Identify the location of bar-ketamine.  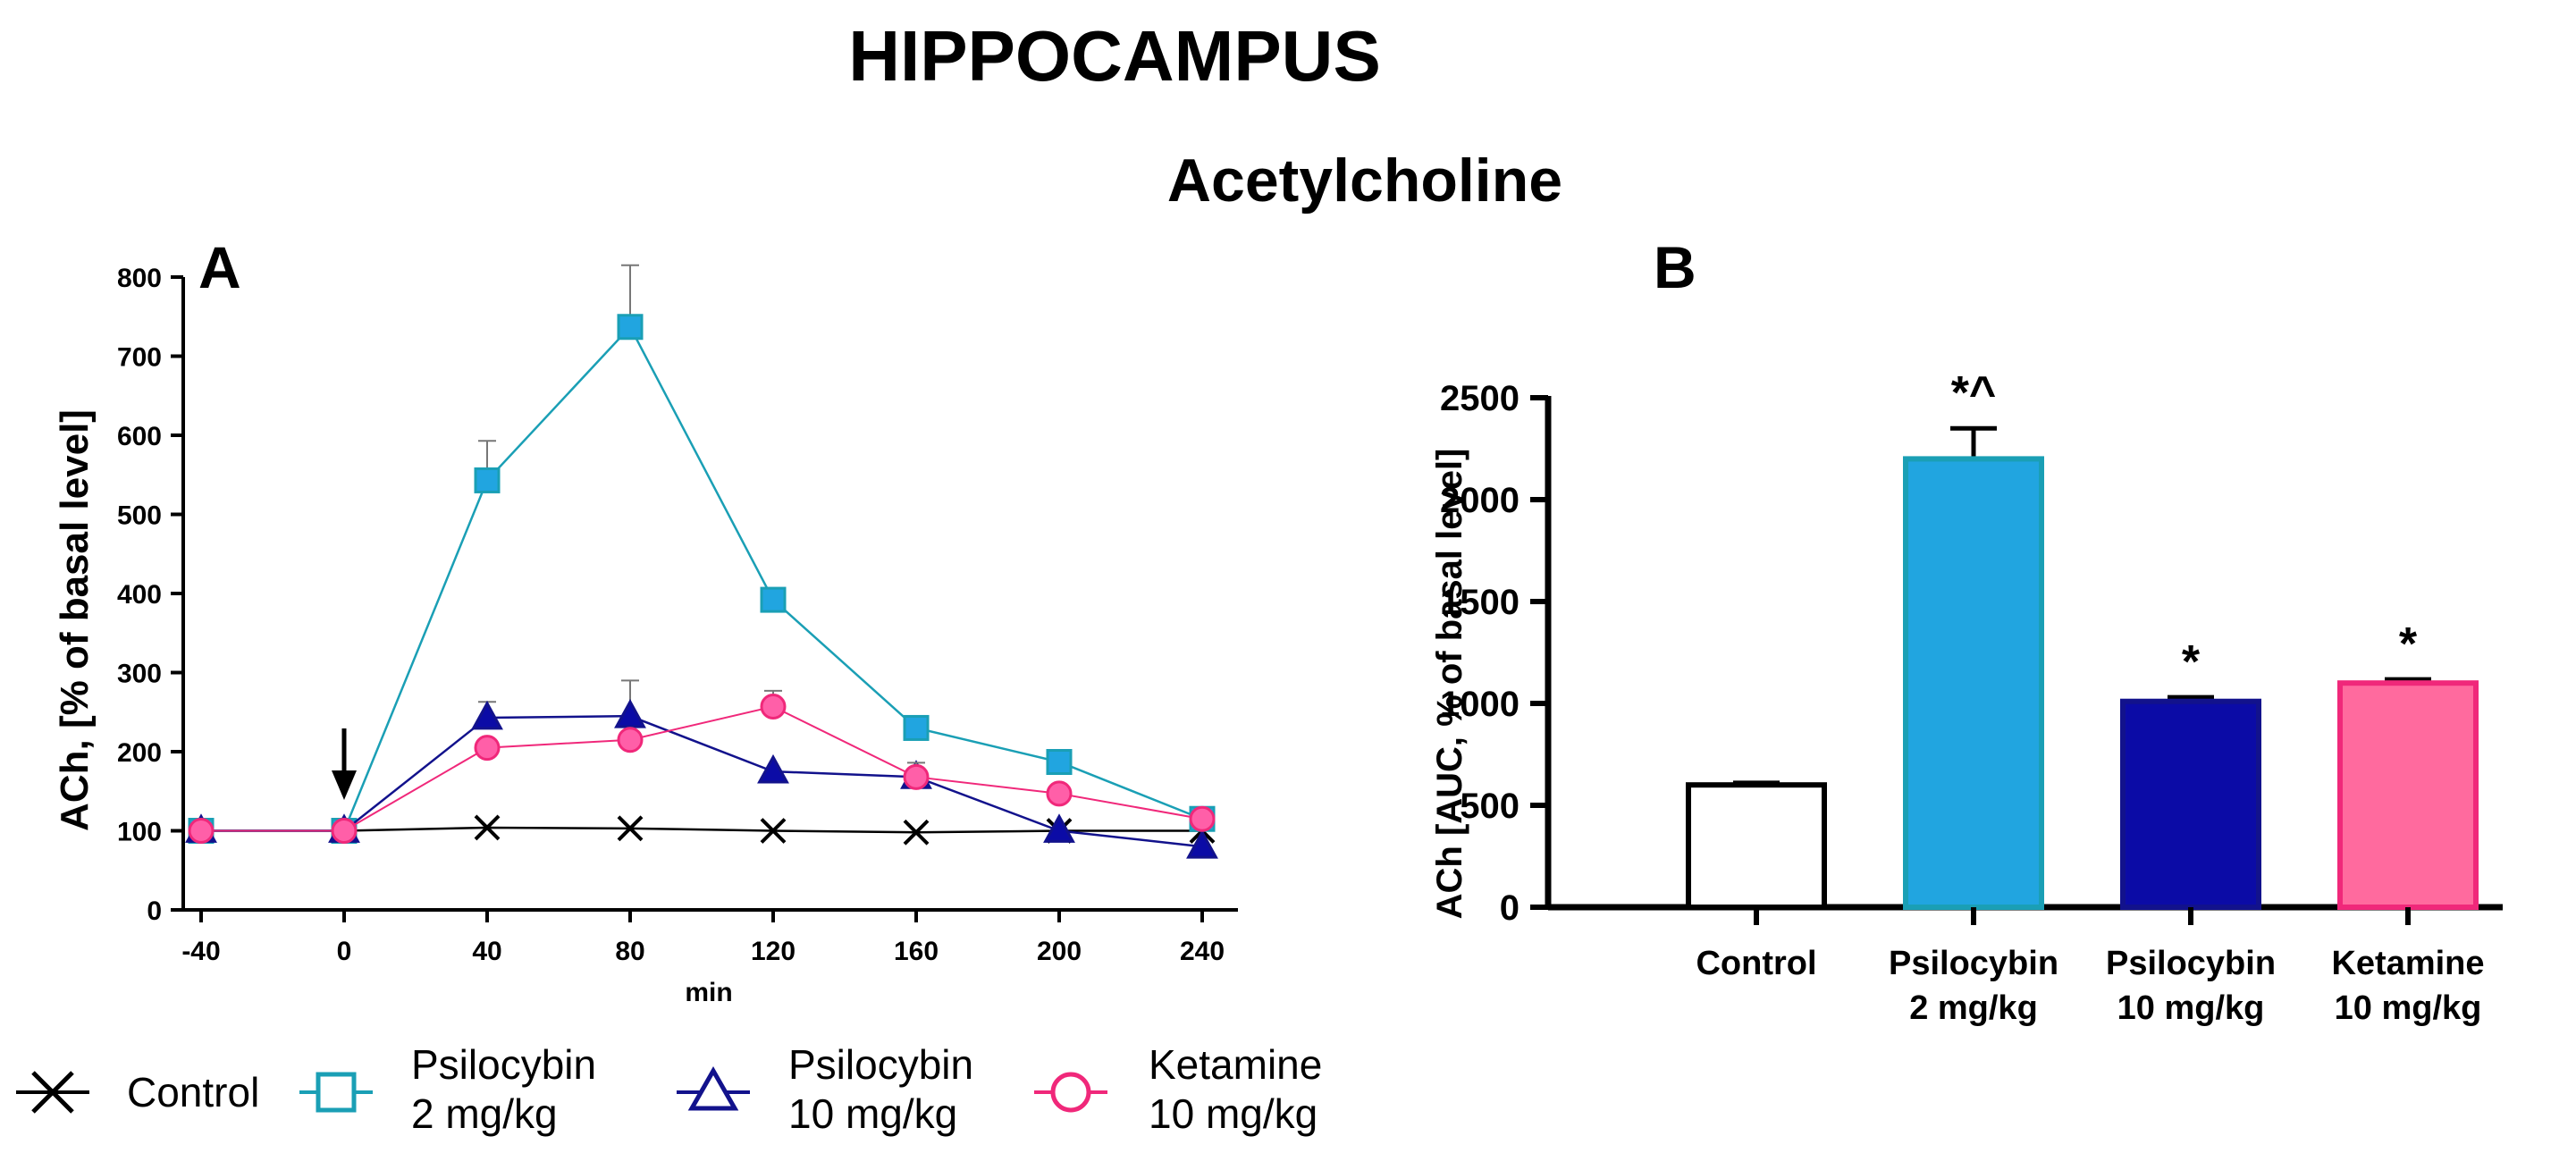
(2408, 795).